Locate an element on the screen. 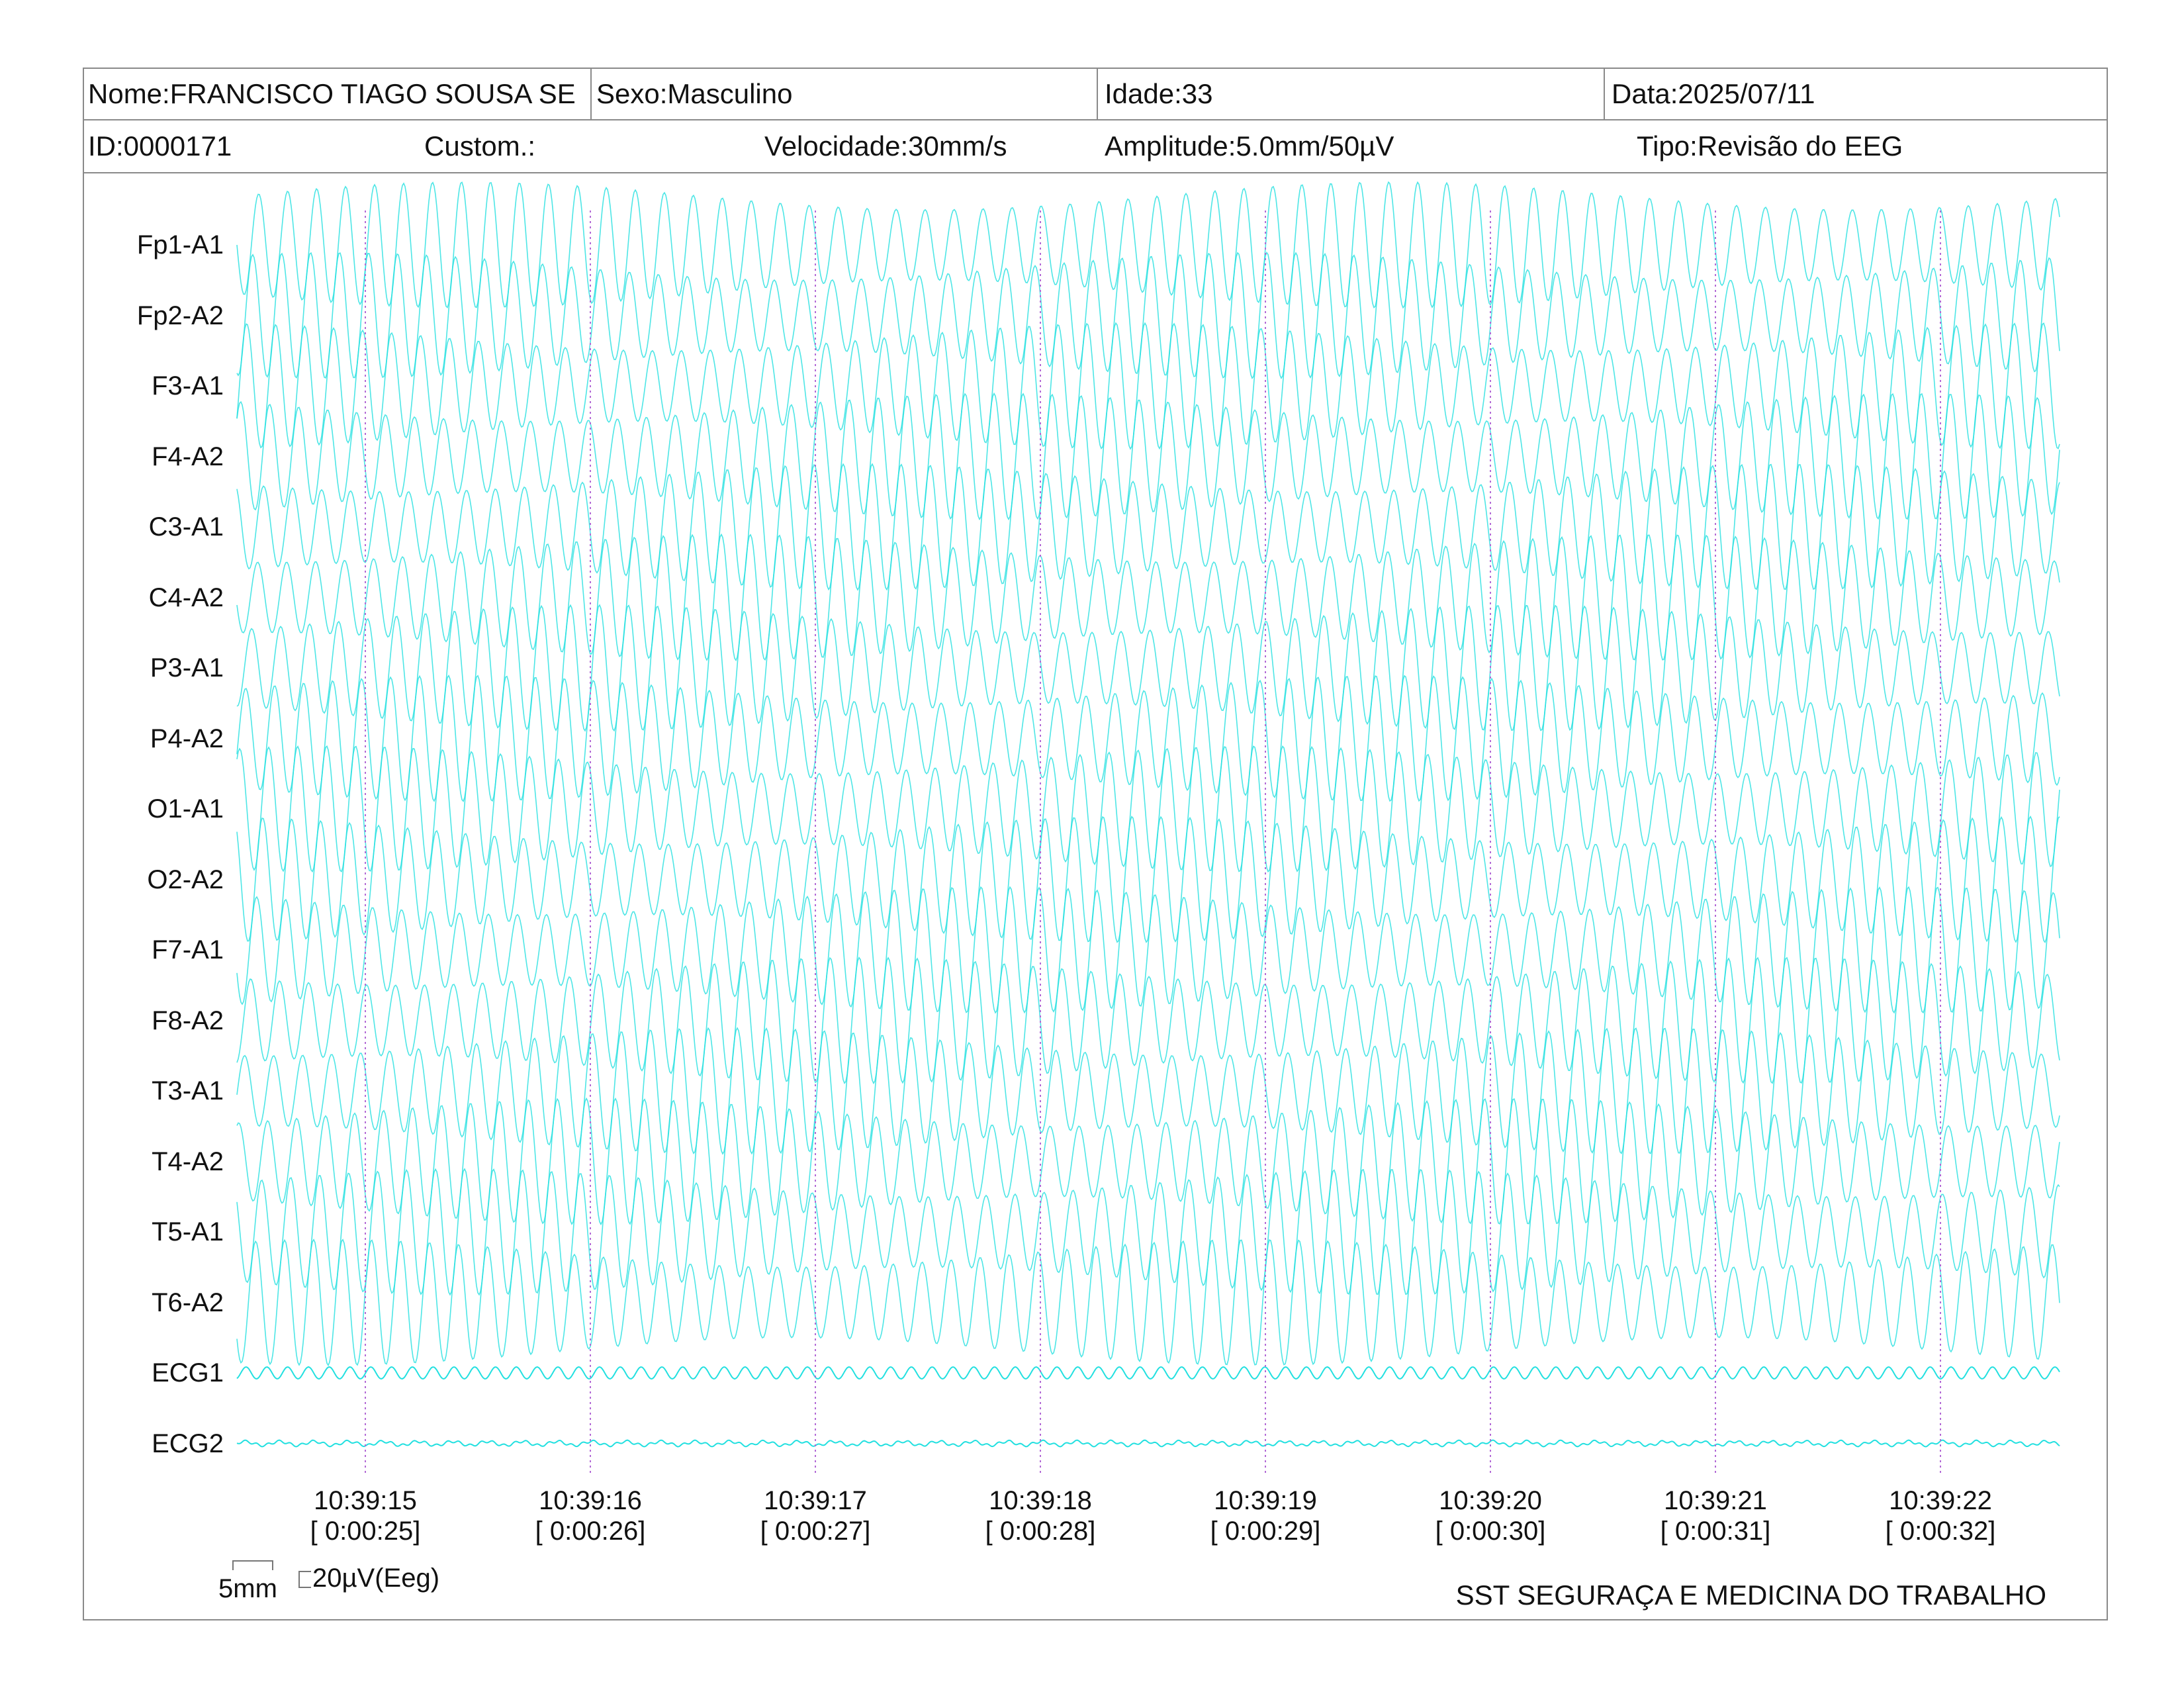 The height and width of the screenshot is (1688, 2184). elapsed-time: [ 0:00:32] is located at coordinates (1940, 1531).